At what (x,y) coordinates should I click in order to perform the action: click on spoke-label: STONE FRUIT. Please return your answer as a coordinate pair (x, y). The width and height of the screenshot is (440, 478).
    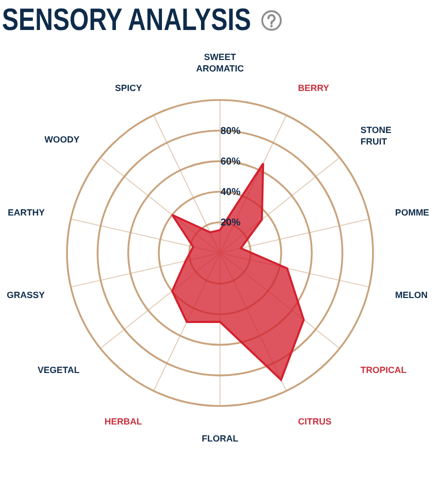
    Looking at the image, I should click on (376, 135).